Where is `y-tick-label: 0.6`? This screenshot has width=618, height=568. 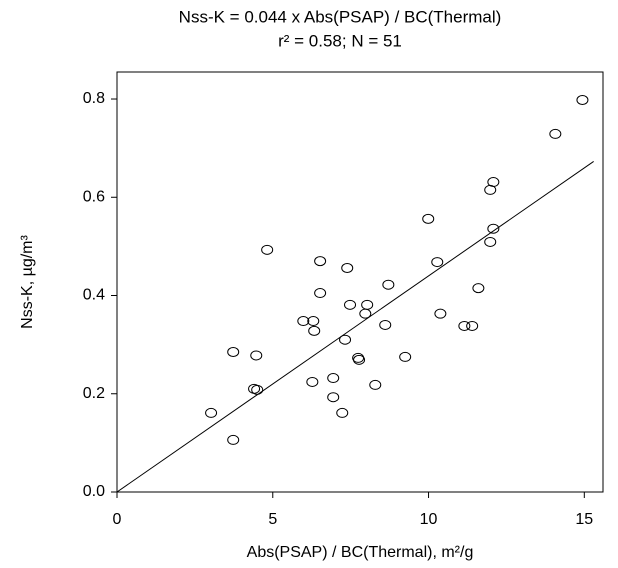
y-tick-label: 0.6 is located at coordinates (94, 196).